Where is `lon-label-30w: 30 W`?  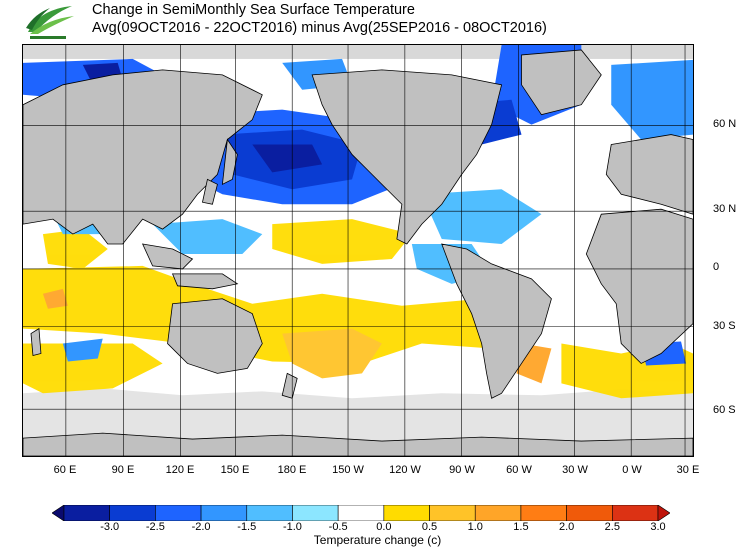
lon-label-30w: 30 W is located at coordinates (575, 470).